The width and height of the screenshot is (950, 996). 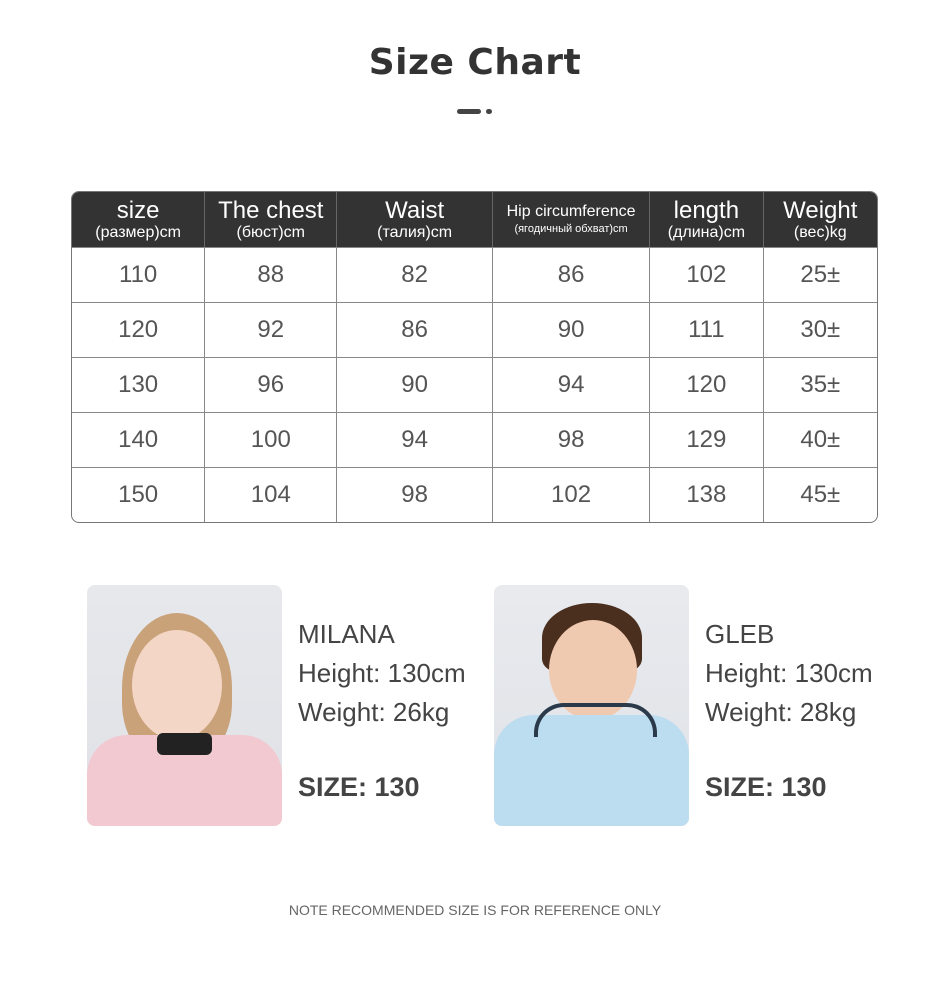 What do you see at coordinates (571, 229) in the screenshot?
I see `column-header-unit: (ягодичный обхват)cm` at bounding box center [571, 229].